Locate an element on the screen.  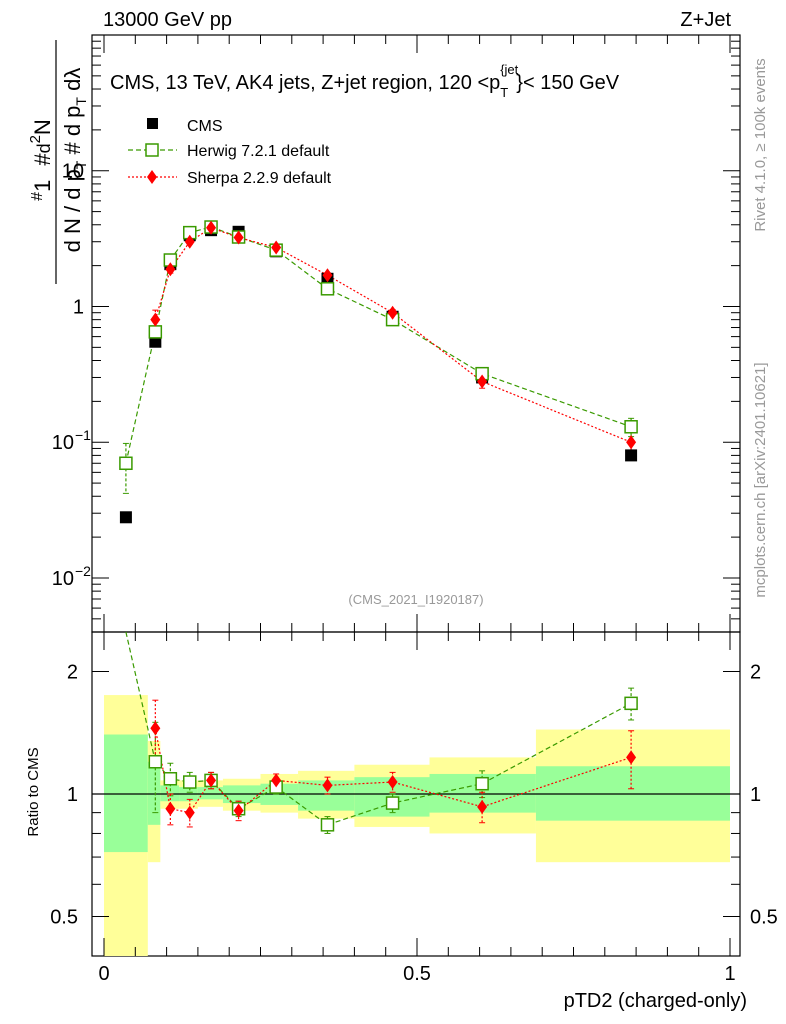
legend-herwig-marker is located at coordinates (152, 150).